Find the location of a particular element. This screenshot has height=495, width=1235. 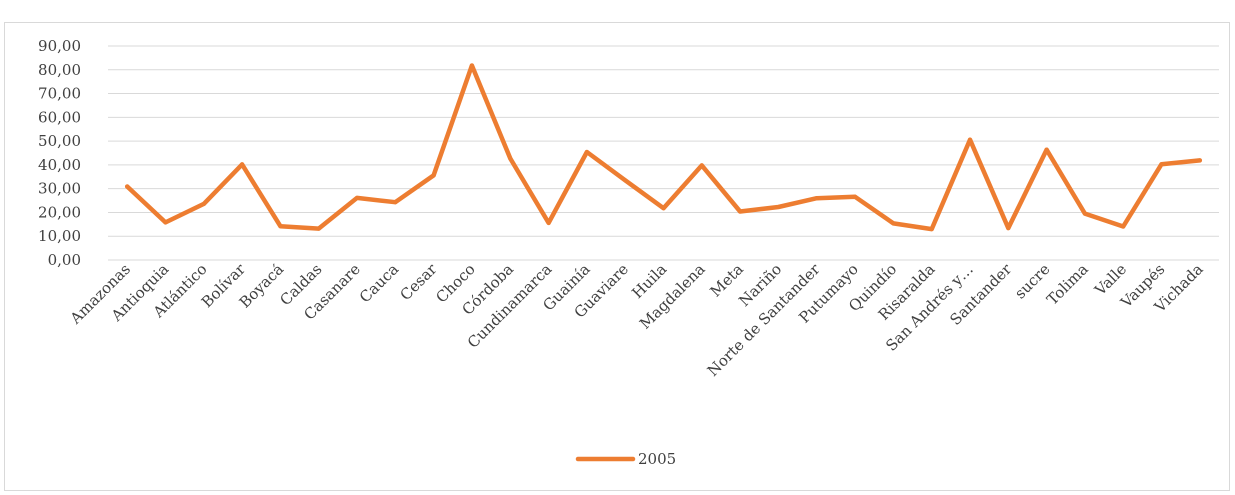

y-tick-label: 0,00 is located at coordinates (64, 260).